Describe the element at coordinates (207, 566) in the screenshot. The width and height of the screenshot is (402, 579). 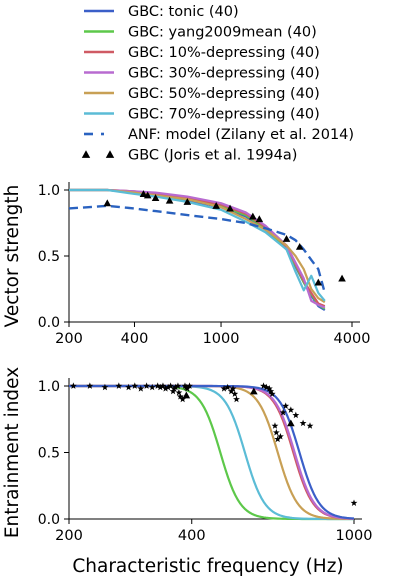
I see `x-axis-label: Characteristic frequency (Hz)` at that location.